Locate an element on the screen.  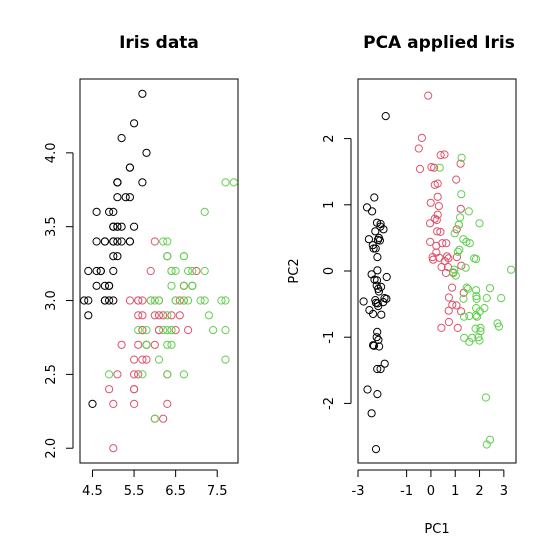
iris-data-x-tick-label: 7.5 is located at coordinates (217, 491).